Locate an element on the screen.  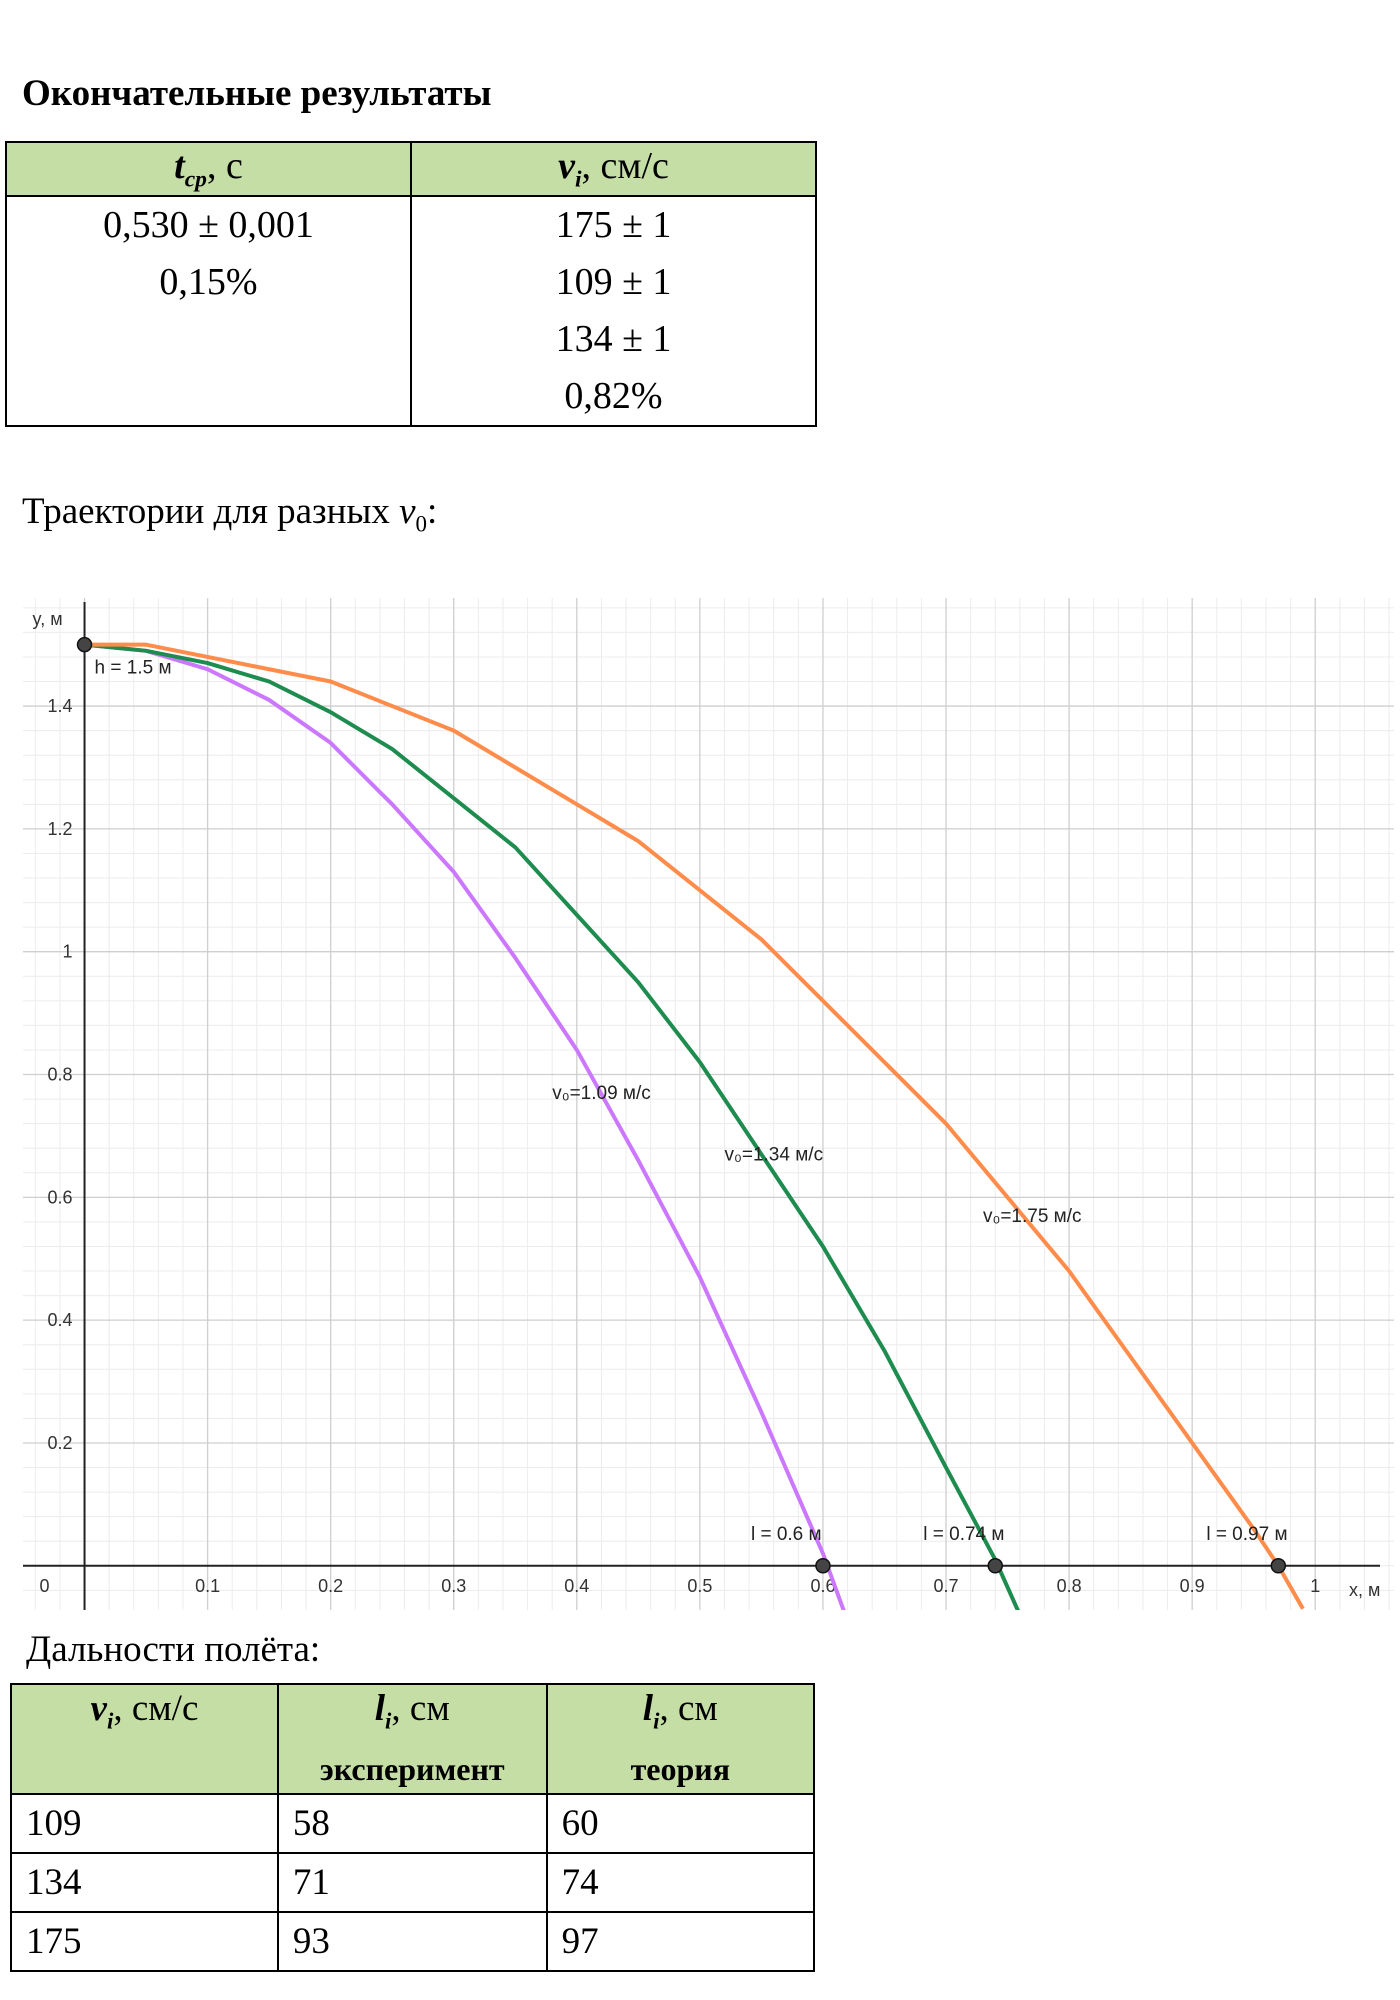
row: 134 71 74 is located at coordinates (413, 1883).